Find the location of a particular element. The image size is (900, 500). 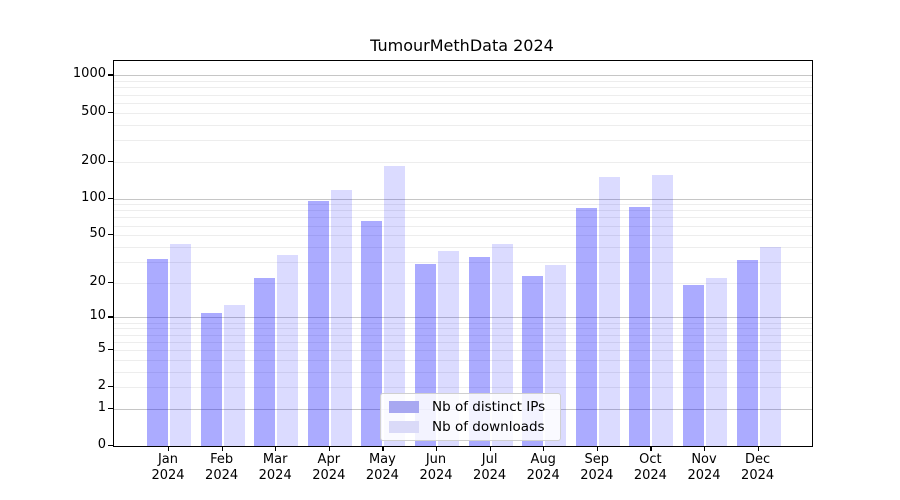

y-tick-label-10: 10 is located at coordinates (97, 316).